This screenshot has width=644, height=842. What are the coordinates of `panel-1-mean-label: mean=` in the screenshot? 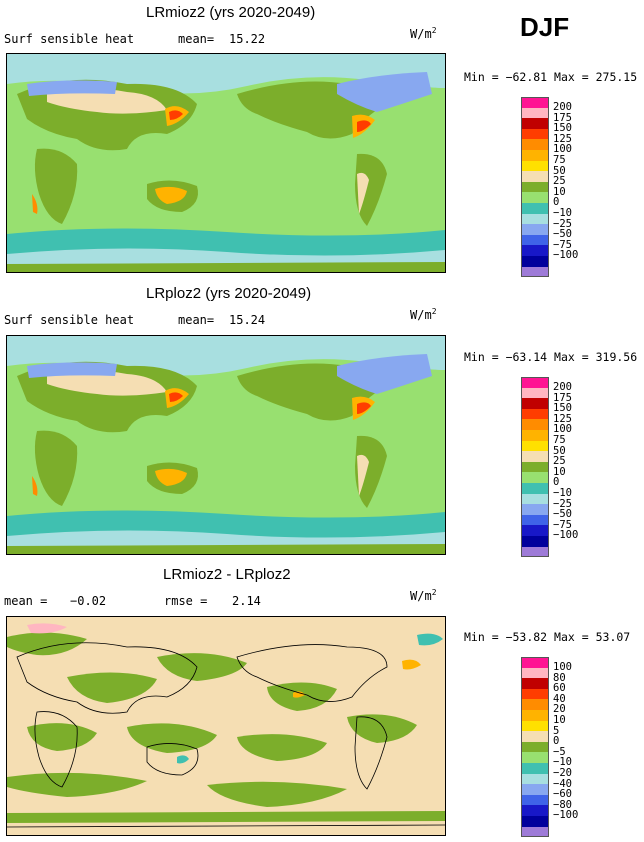 It's located at (196, 39).